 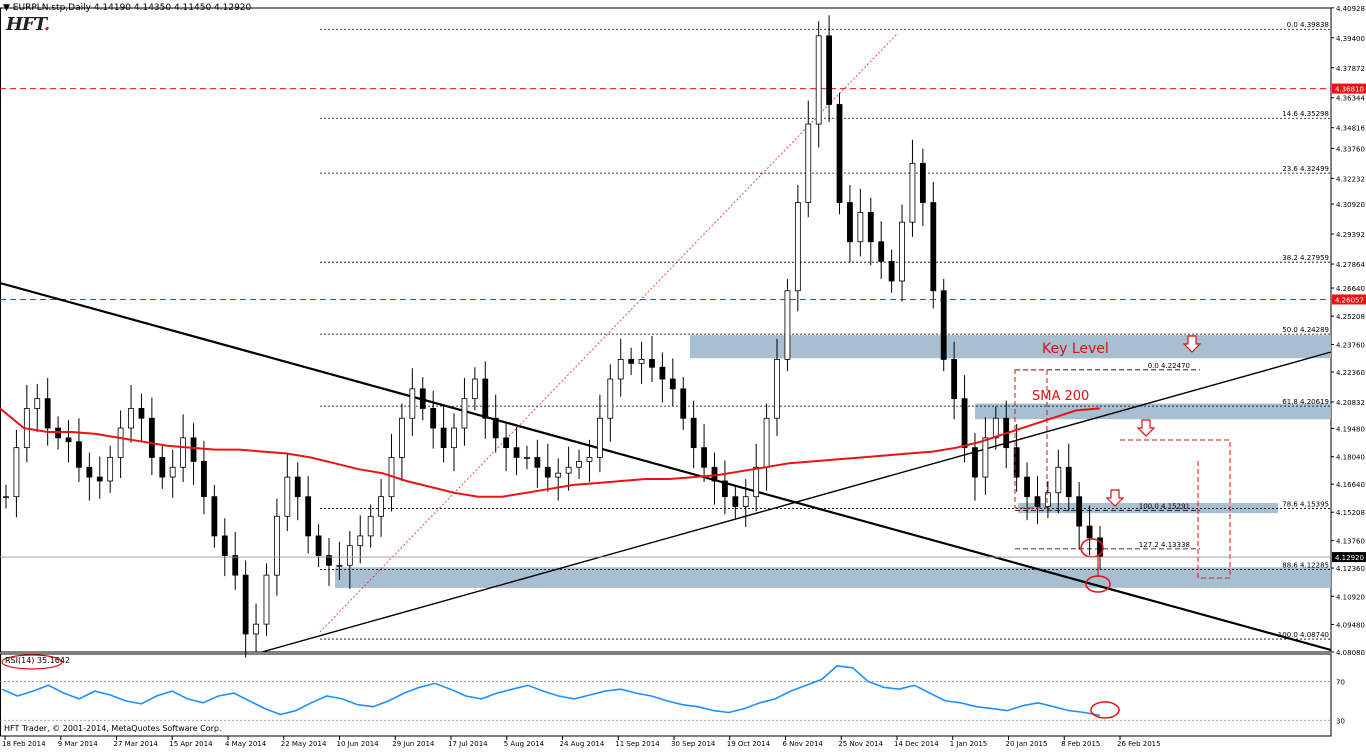 What do you see at coordinates (637, 744) in the screenshot?
I see `x-tick-label: 11 Sep 2014` at bounding box center [637, 744].